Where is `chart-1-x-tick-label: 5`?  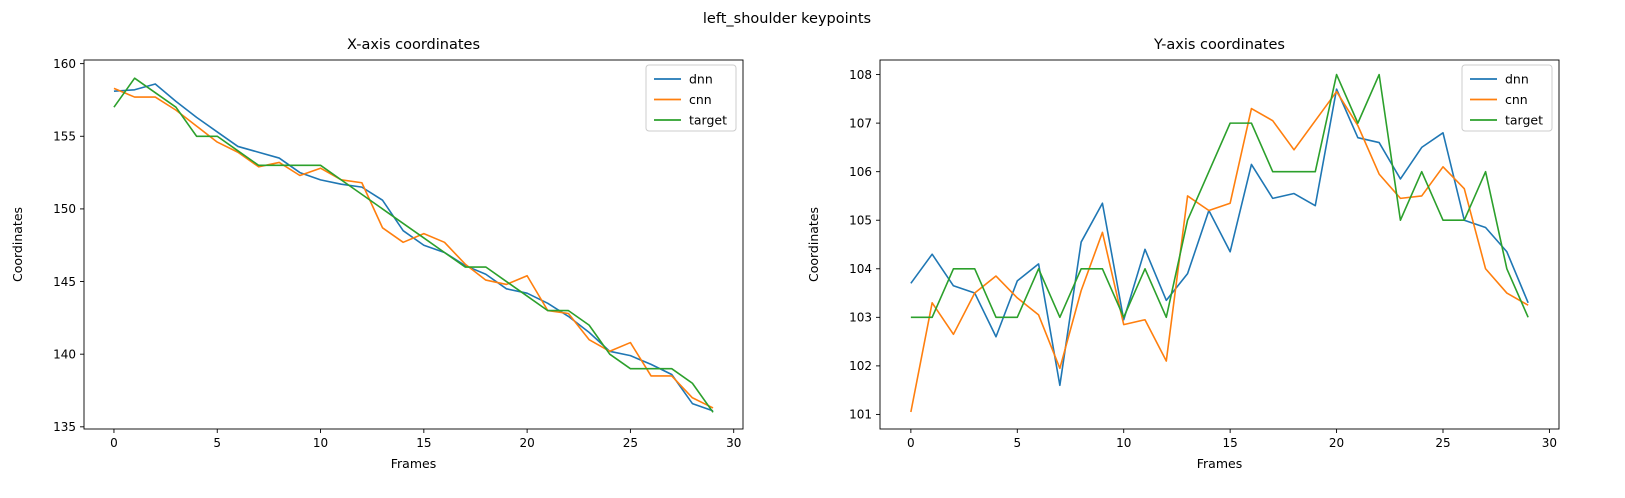
chart-1-x-tick-label: 5 is located at coordinates (217, 443).